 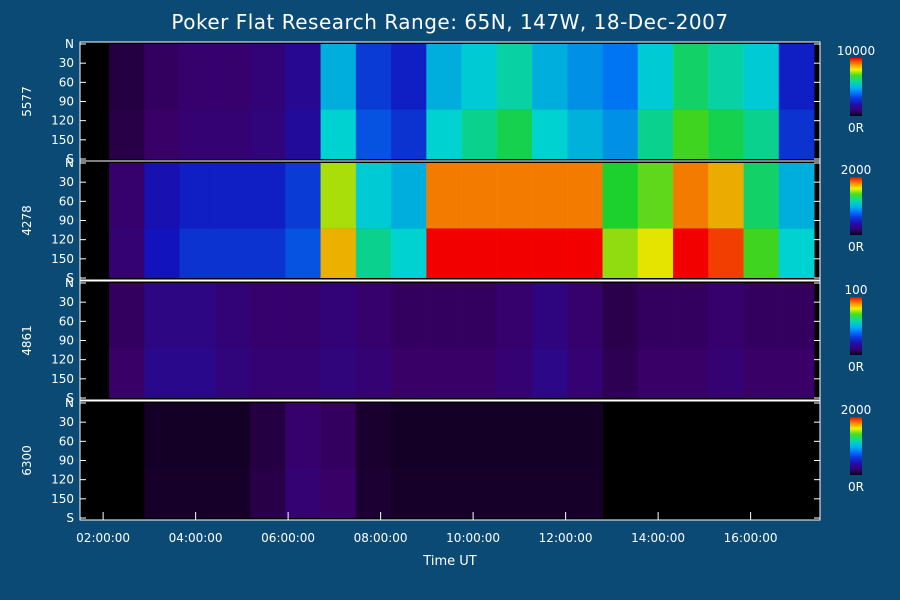 I want to click on x-tick-label: 06:00:00, so click(x=288, y=538).